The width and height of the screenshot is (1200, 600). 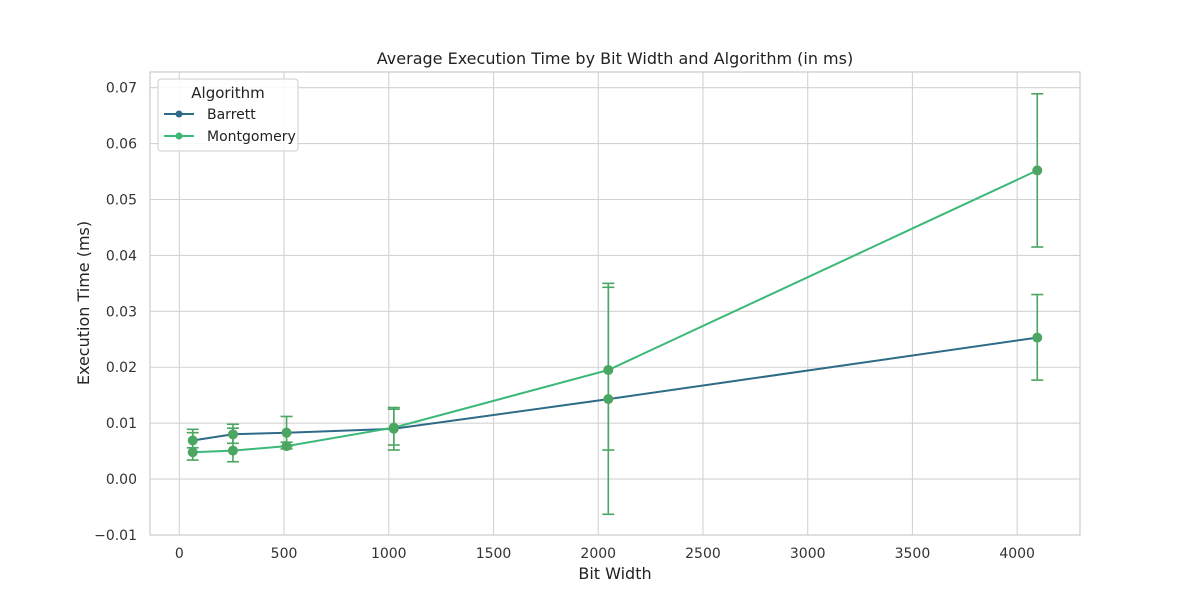 I want to click on y-axis-label: Execution Time (ms), so click(x=83, y=303).